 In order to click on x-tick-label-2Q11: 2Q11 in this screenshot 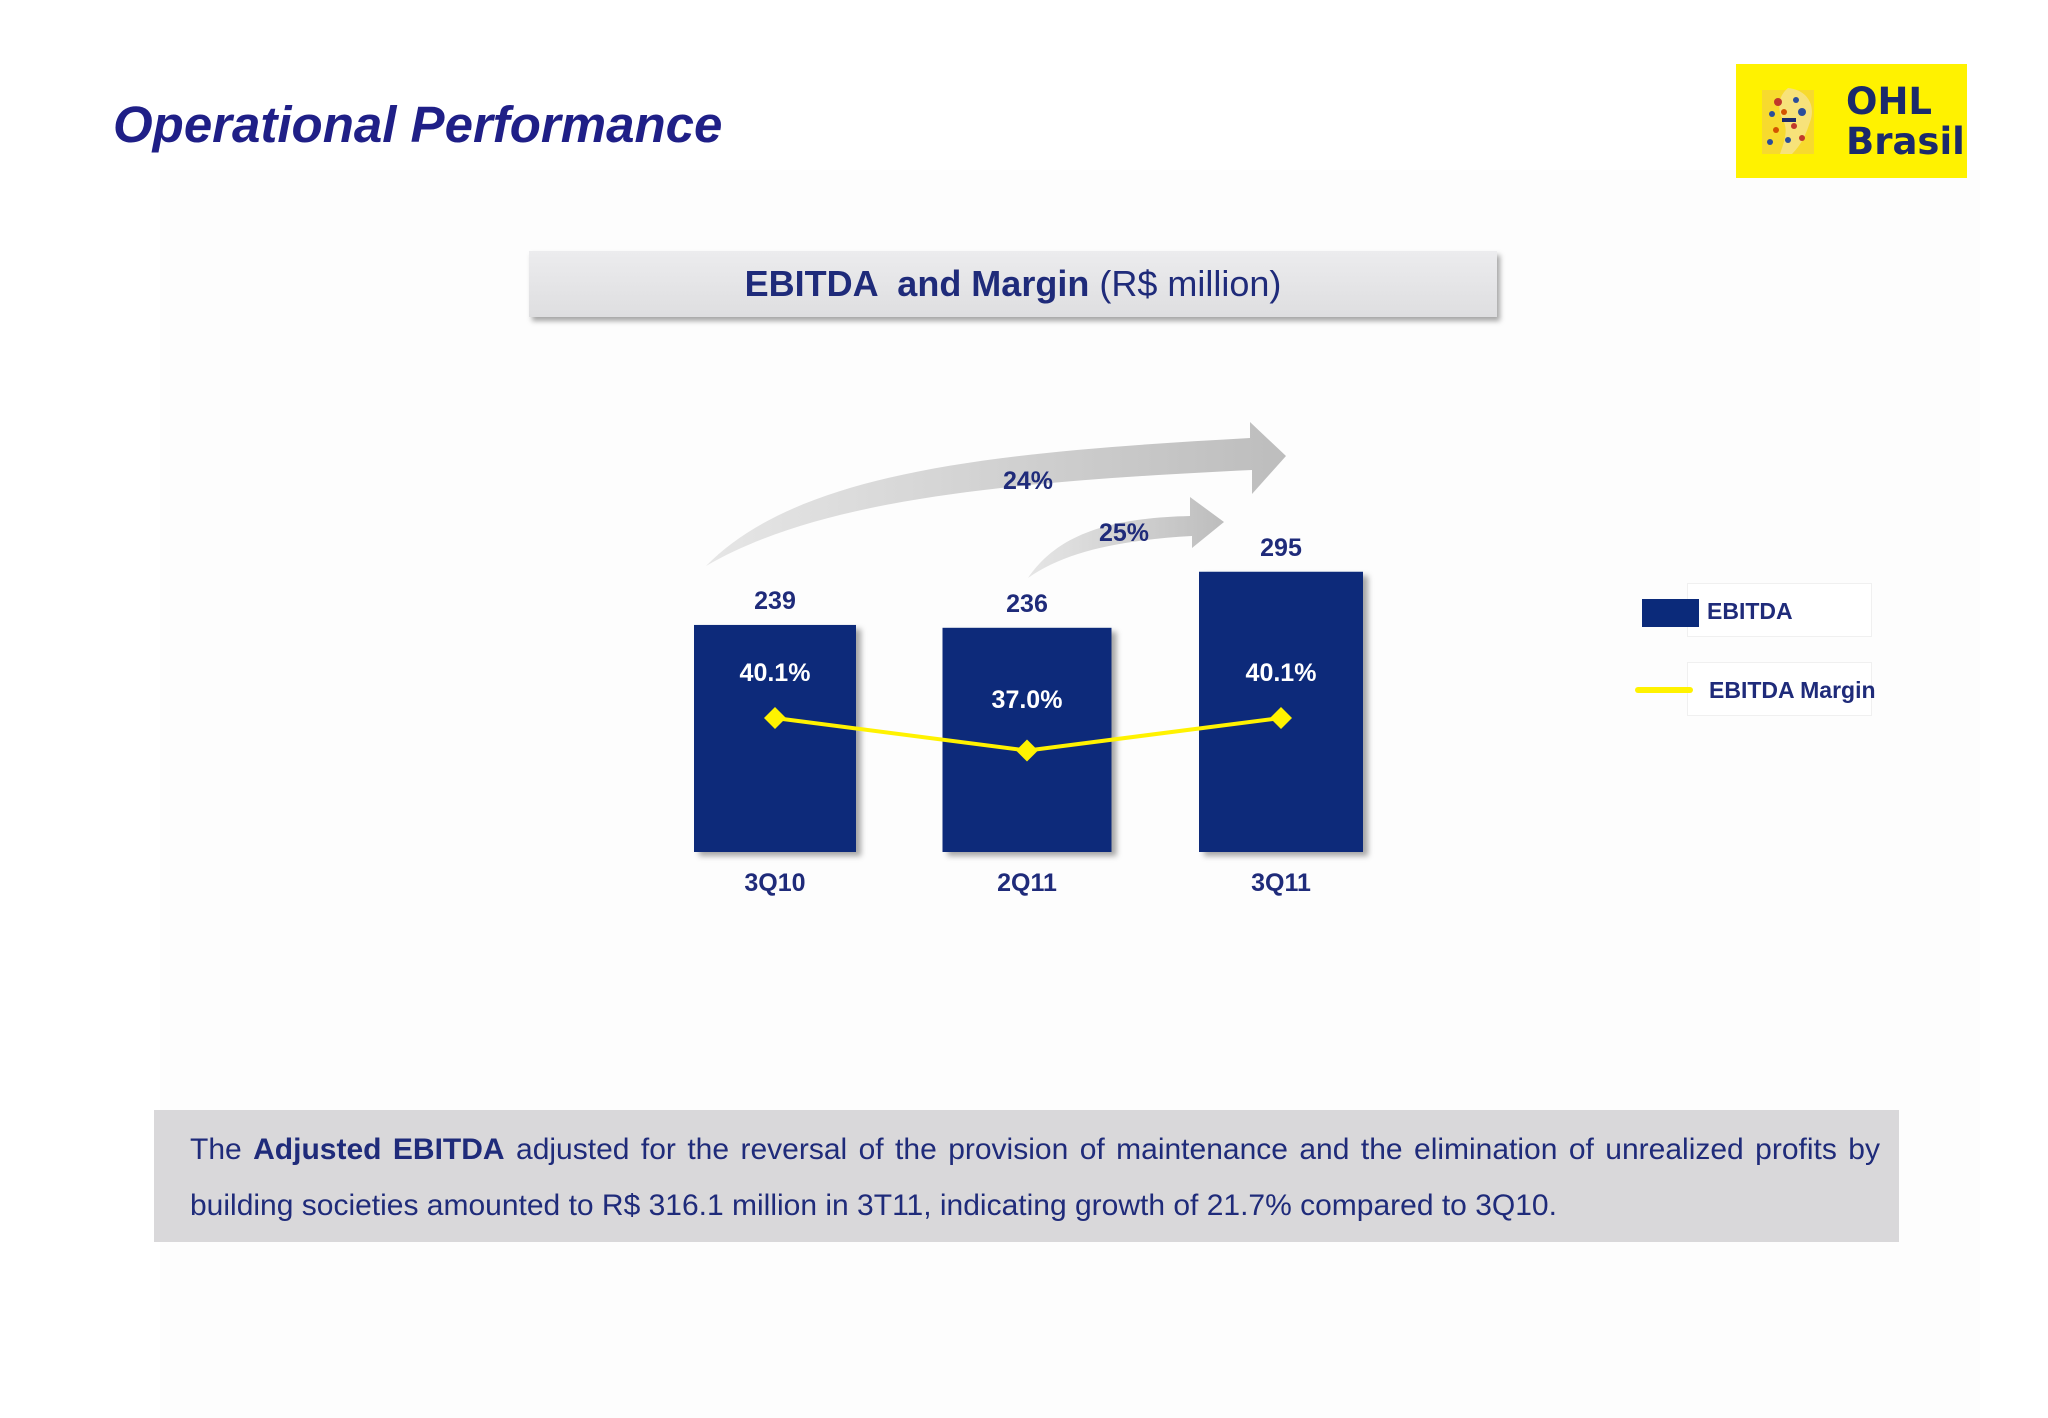, I will do `click(1027, 883)`.